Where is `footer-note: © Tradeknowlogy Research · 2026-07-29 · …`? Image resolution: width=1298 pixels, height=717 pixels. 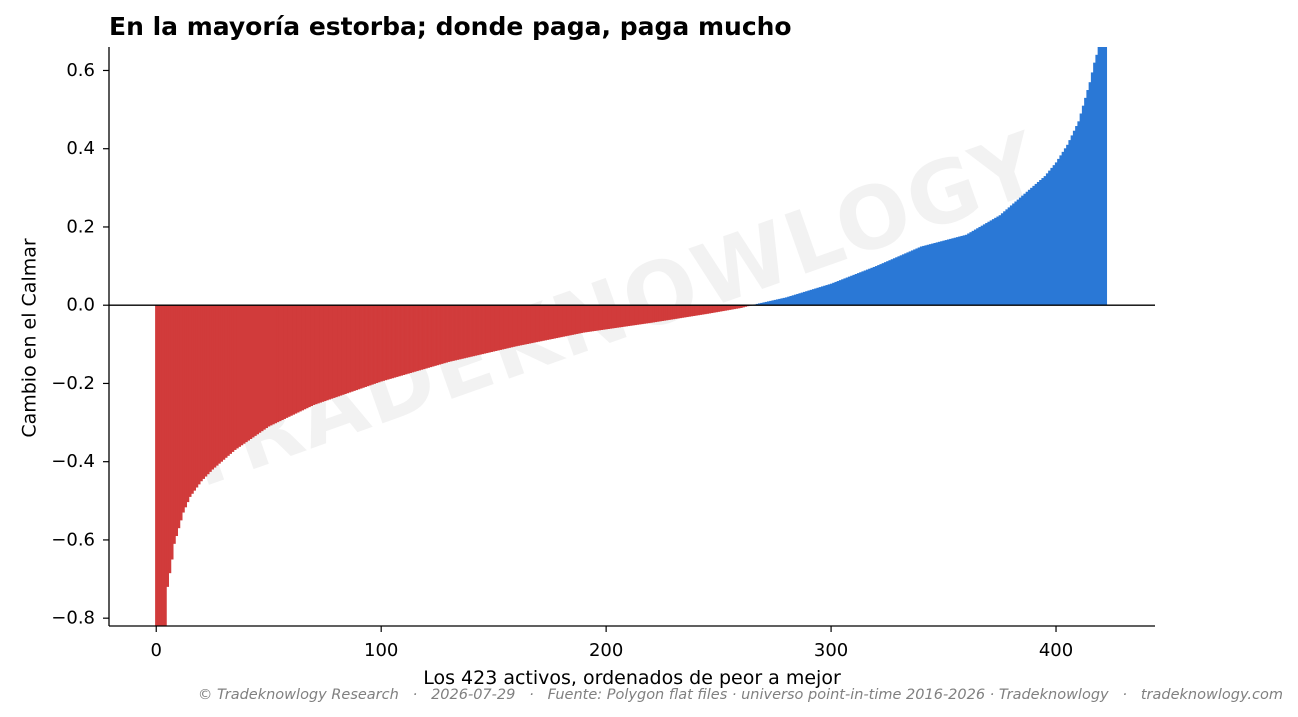 footer-note: © Tradeknowlogy Research · 2026-07-29 · … is located at coordinates (740, 695).